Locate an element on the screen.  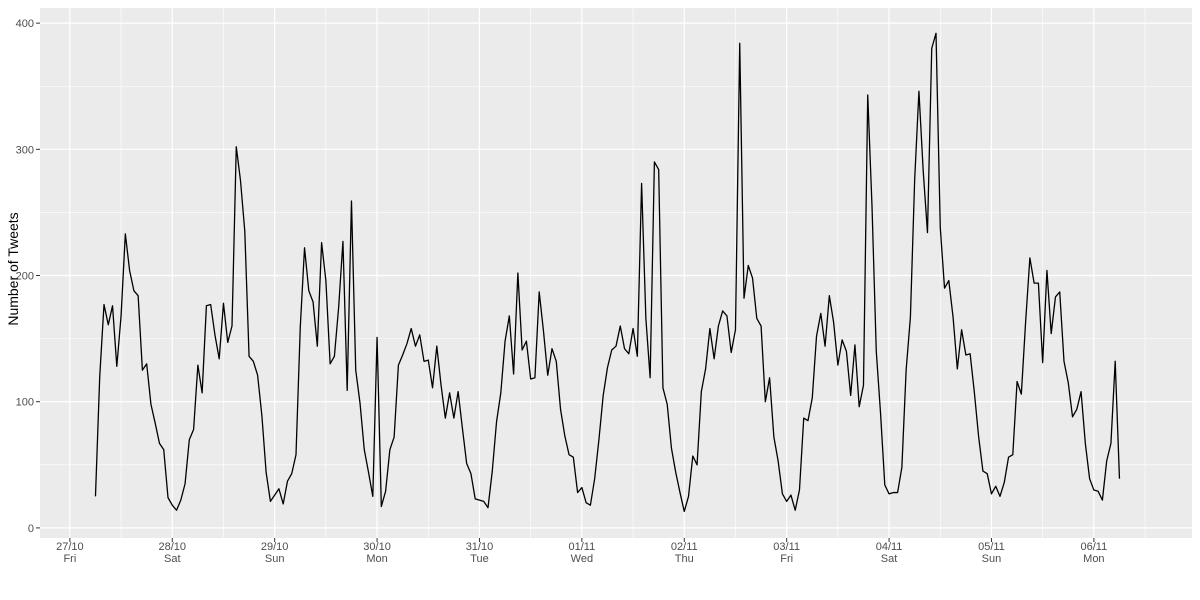
x-tick-label: 06/11 Mon is located at coordinates (1094, 553).